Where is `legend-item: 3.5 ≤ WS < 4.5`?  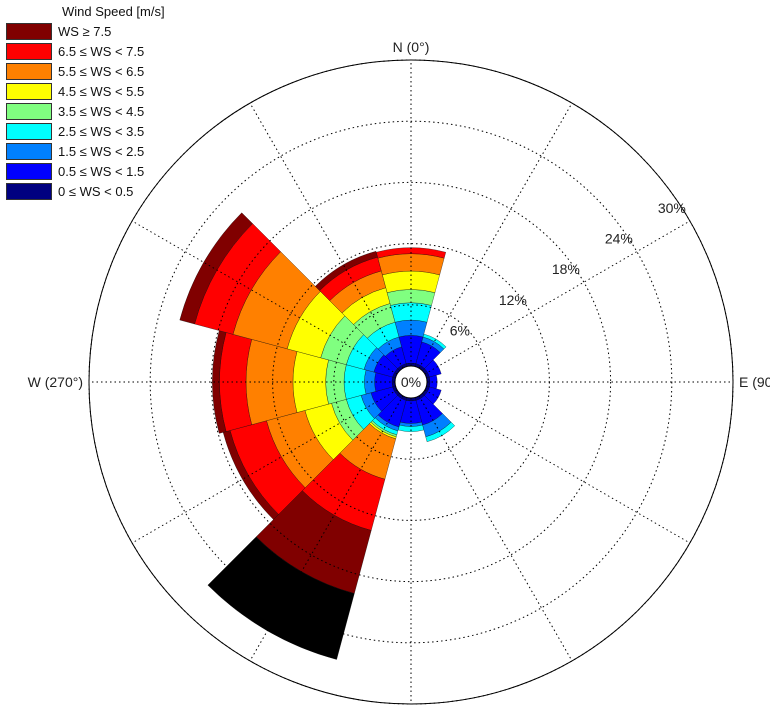
legend-item: 3.5 ≤ WS < 4.5 is located at coordinates (85, 111).